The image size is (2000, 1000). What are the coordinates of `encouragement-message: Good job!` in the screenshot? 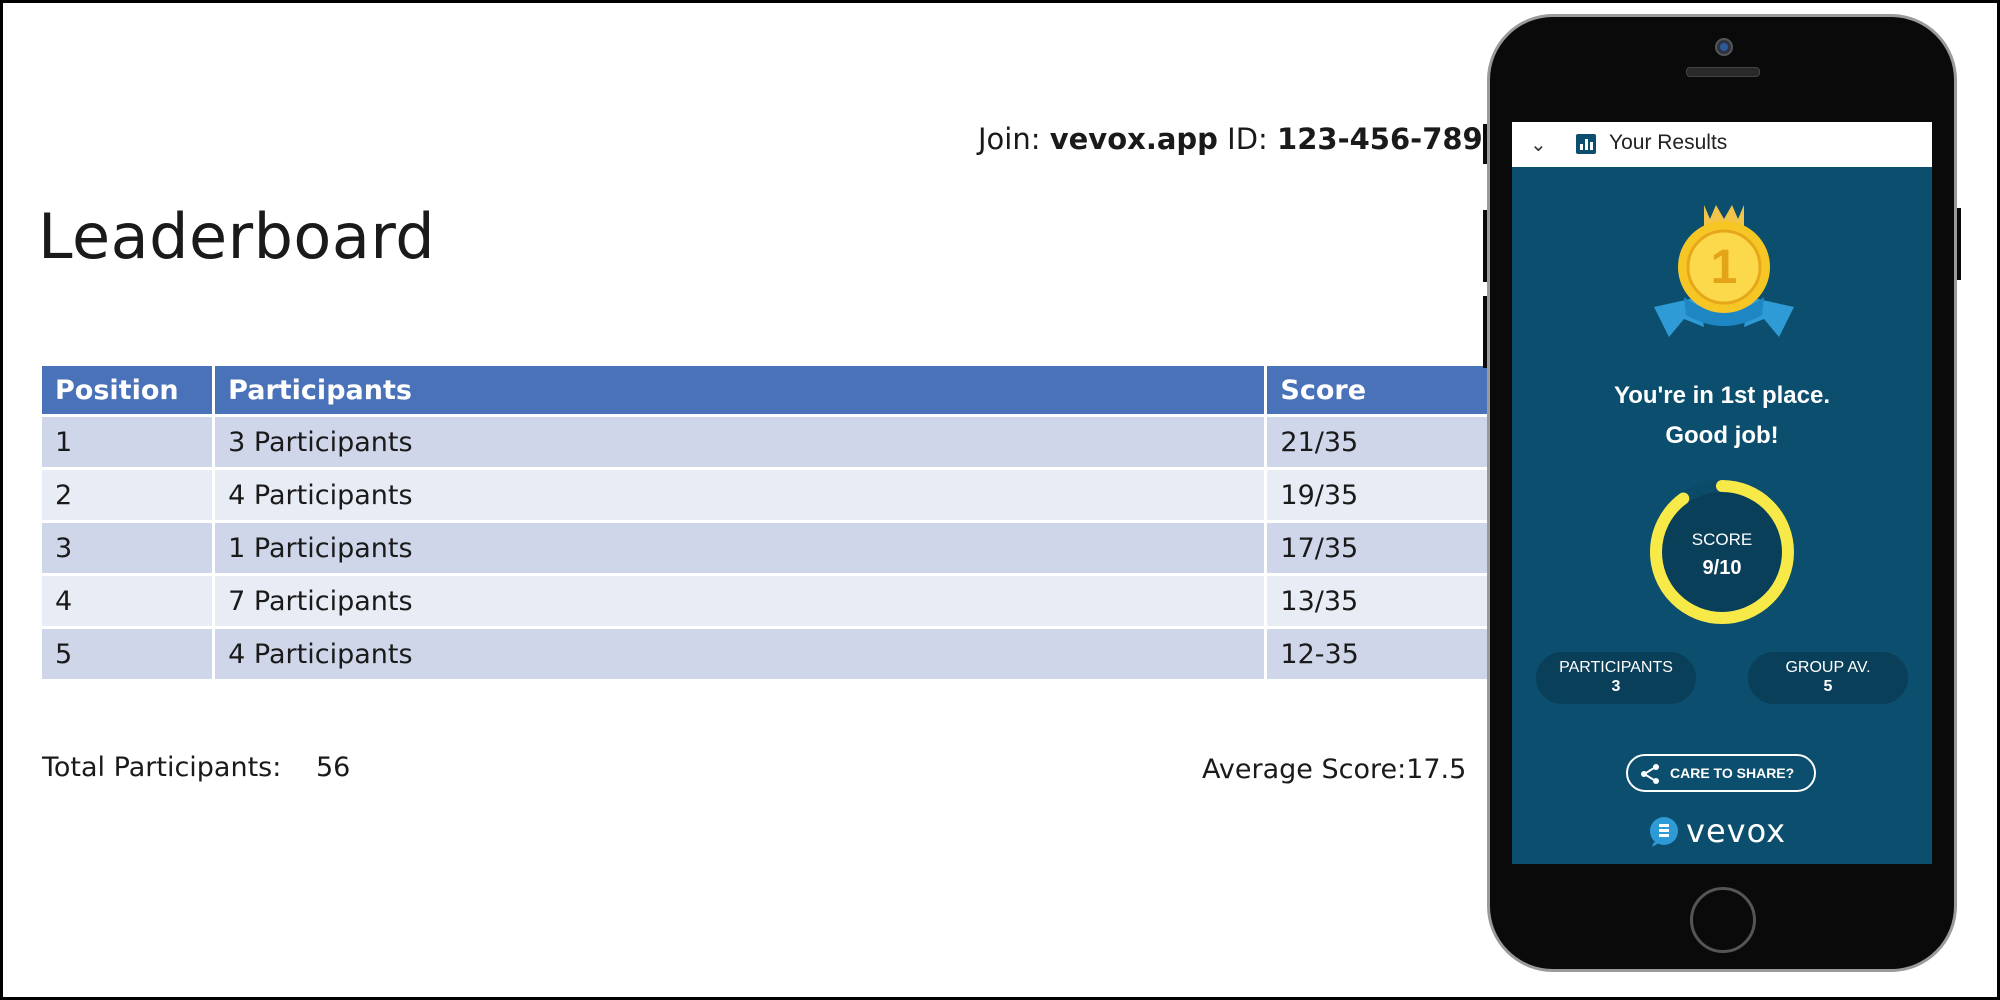 It's located at (1722, 435).